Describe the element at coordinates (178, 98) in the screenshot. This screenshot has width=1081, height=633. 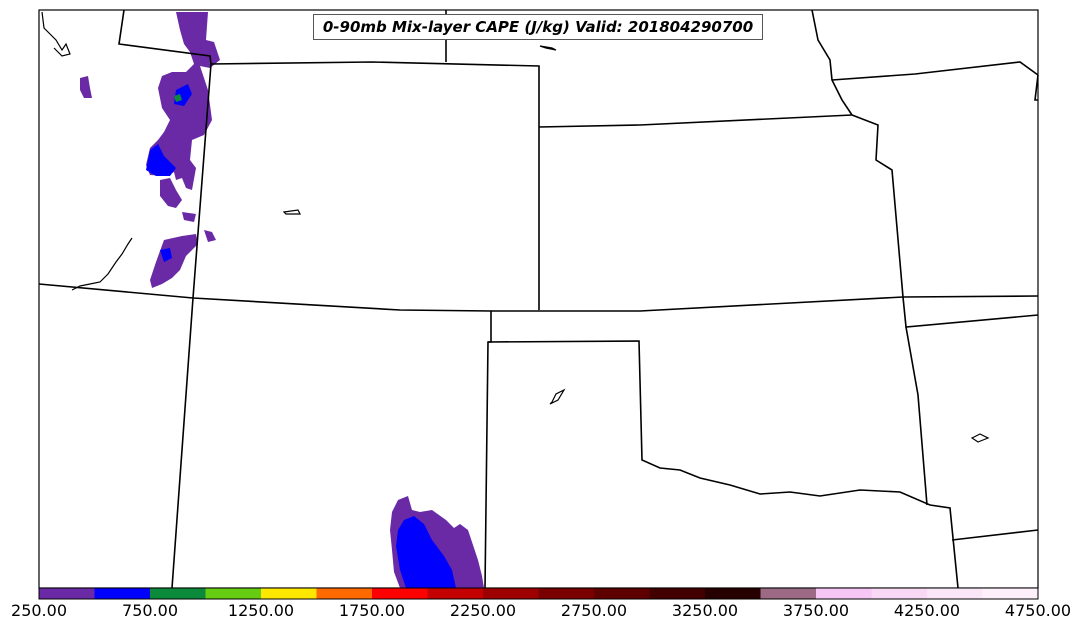
I see `cape-green-spot` at that location.